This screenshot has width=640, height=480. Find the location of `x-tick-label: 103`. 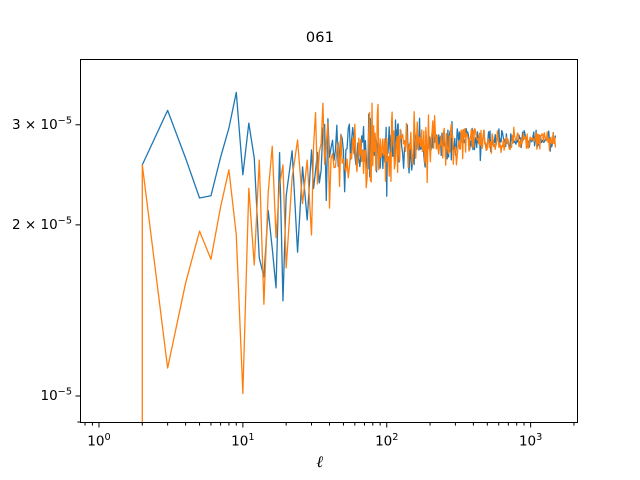

x-tick-label: 103 is located at coordinates (530, 441).